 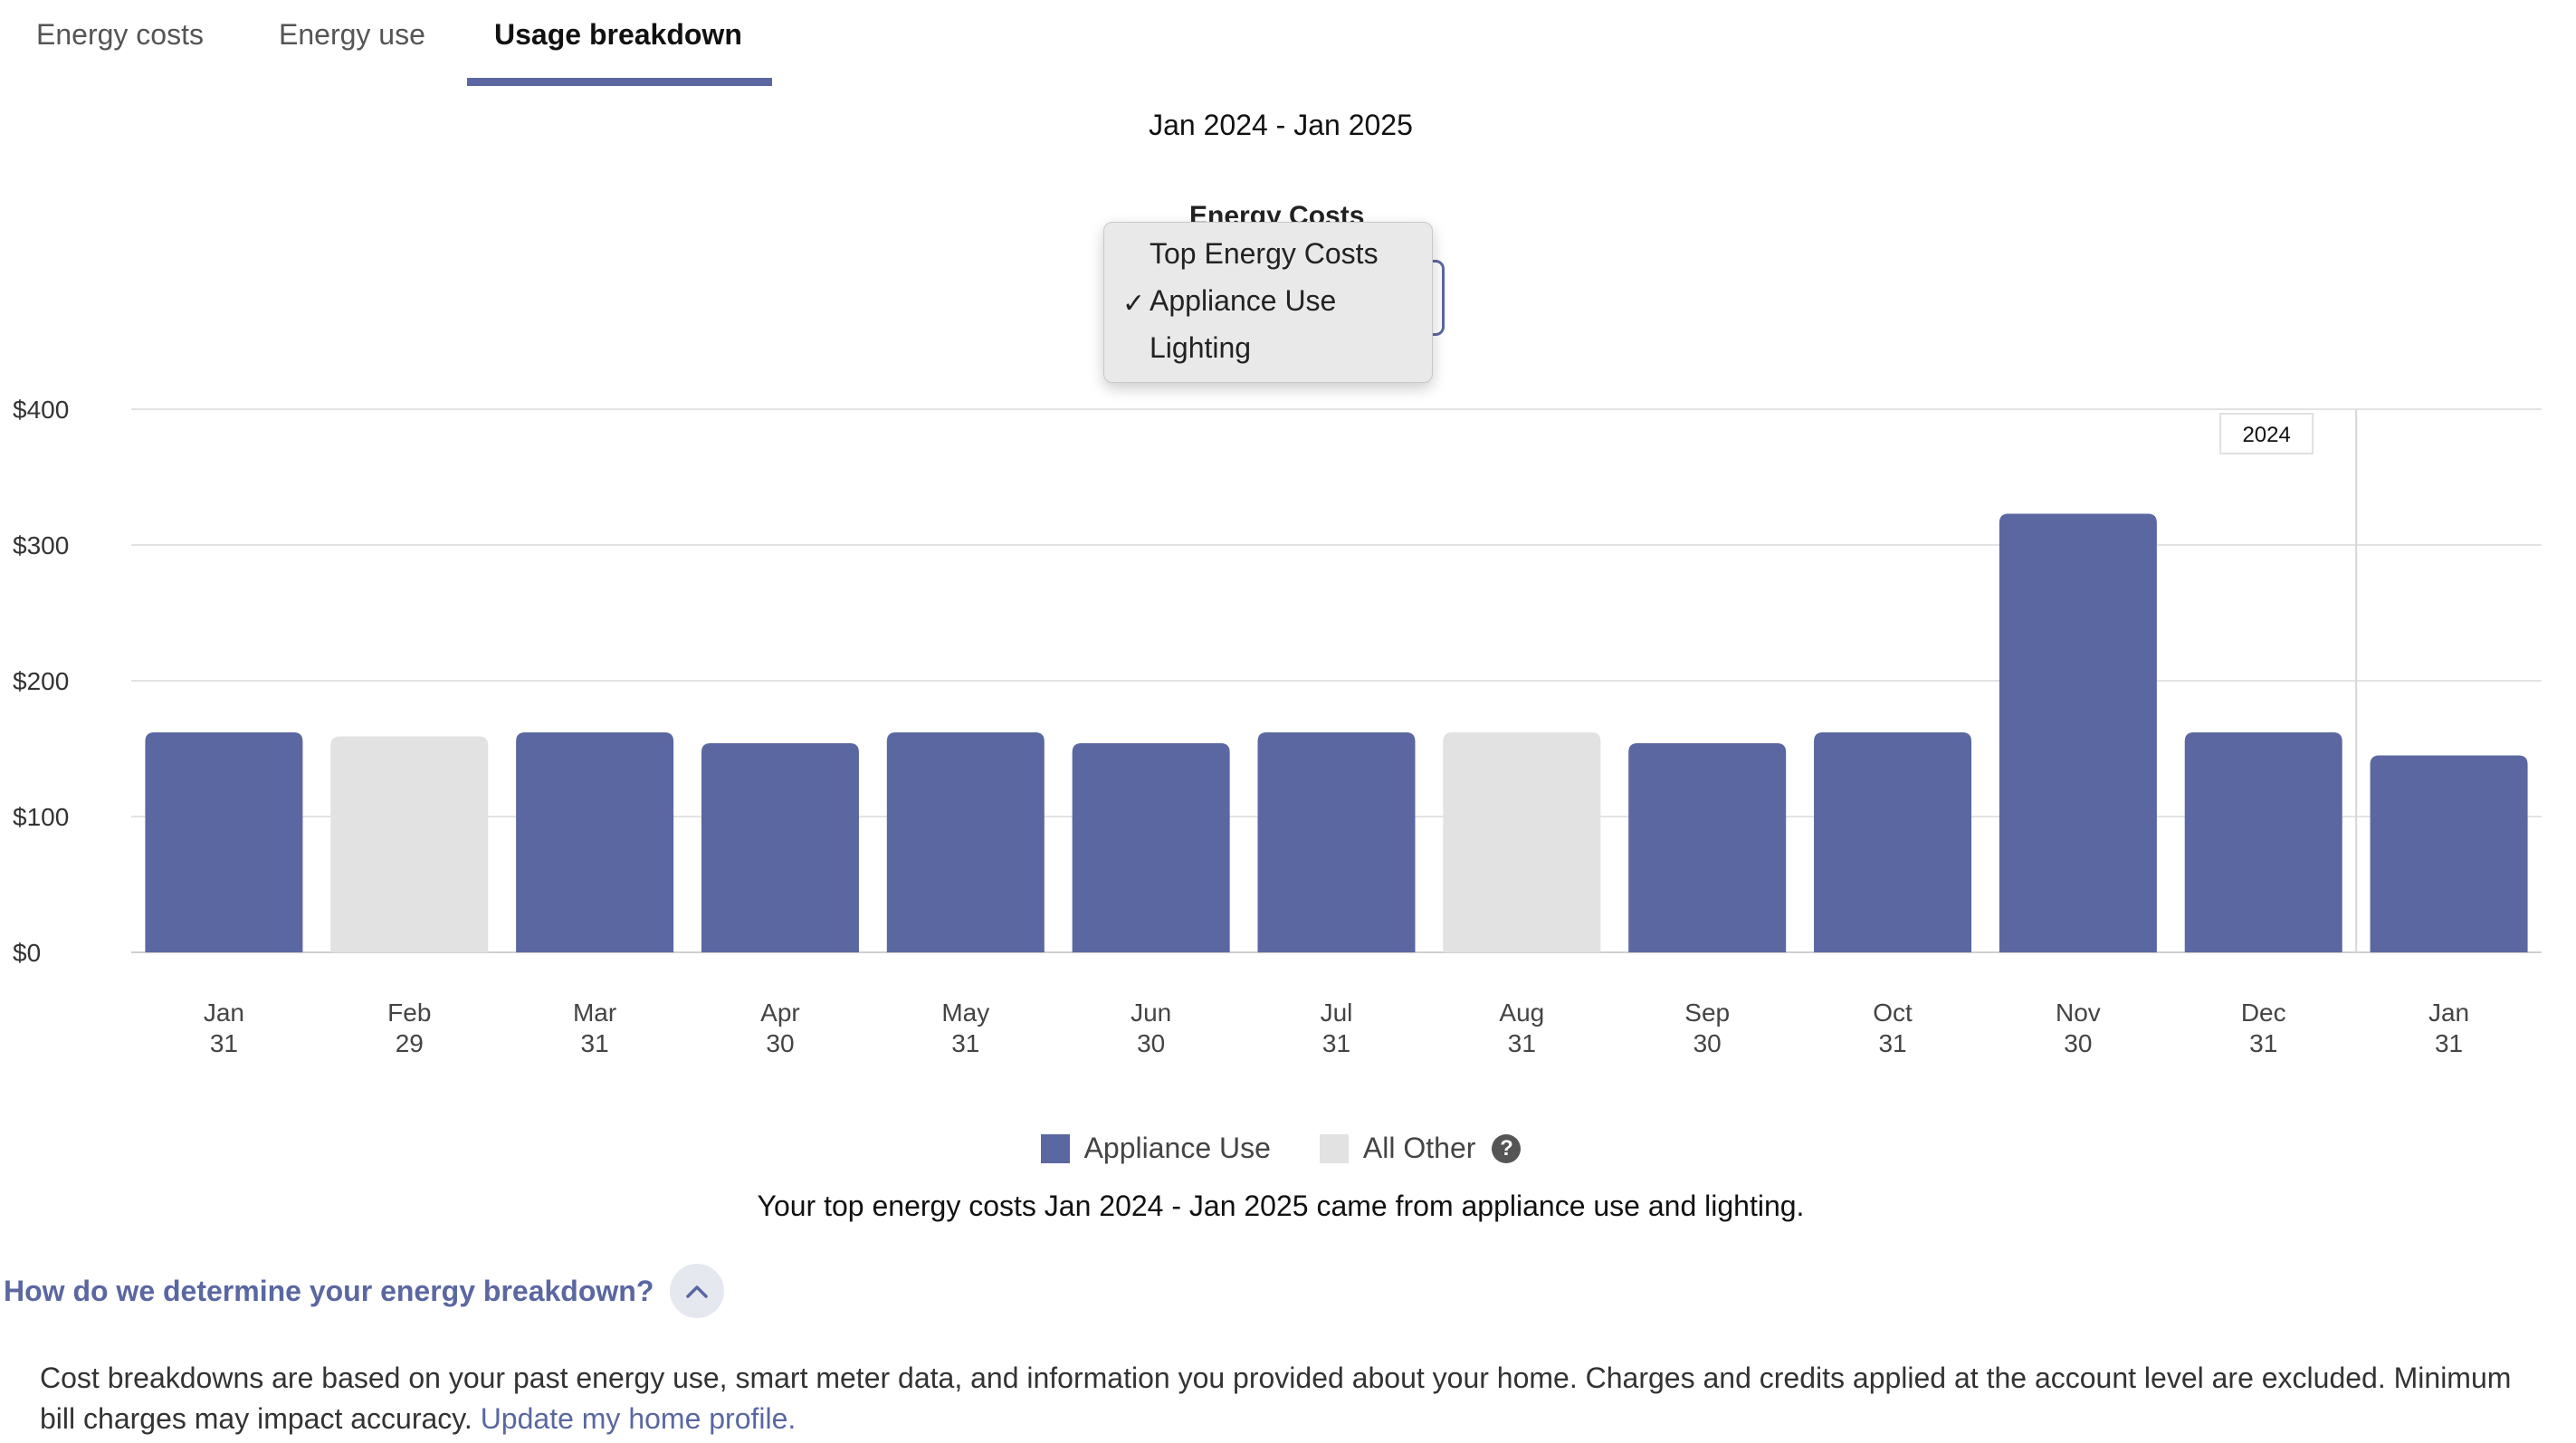 I want to click on y-tick-label: $200, so click(x=41, y=681).